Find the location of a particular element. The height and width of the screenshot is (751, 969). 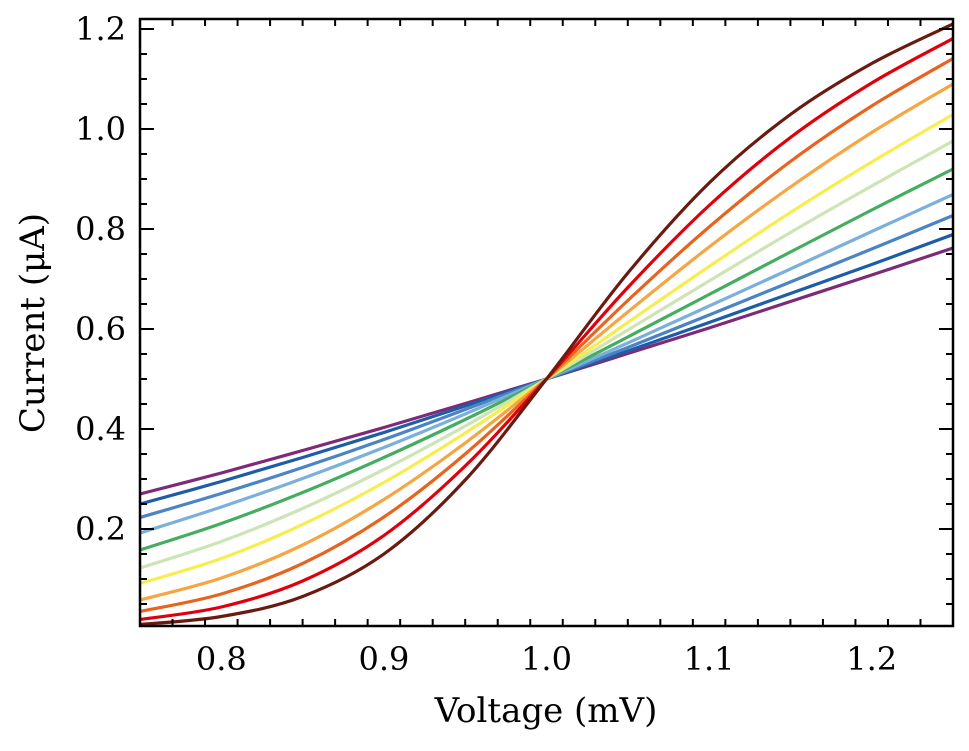

y-tick-label: 0.2 is located at coordinates (100, 529).